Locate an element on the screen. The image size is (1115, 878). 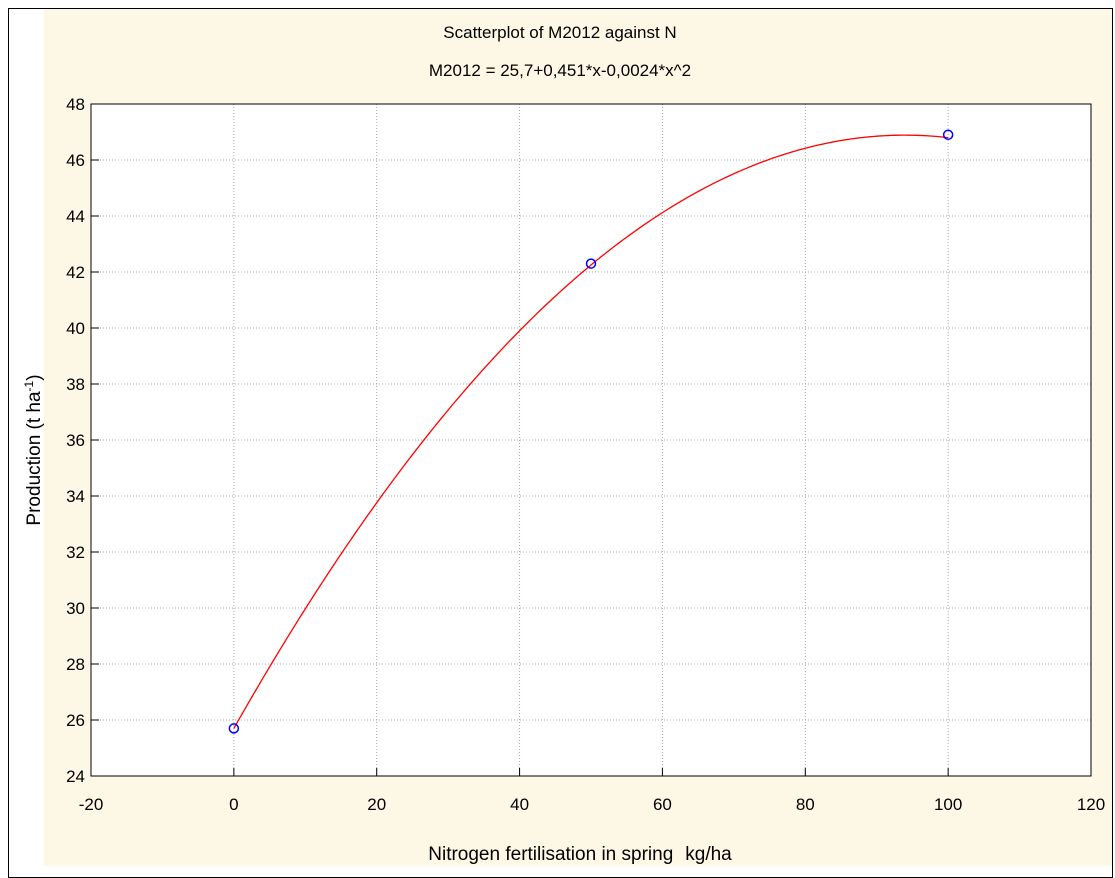
x-axis-label-main: Nitrogen fertilisation in spring is located at coordinates (550, 854).